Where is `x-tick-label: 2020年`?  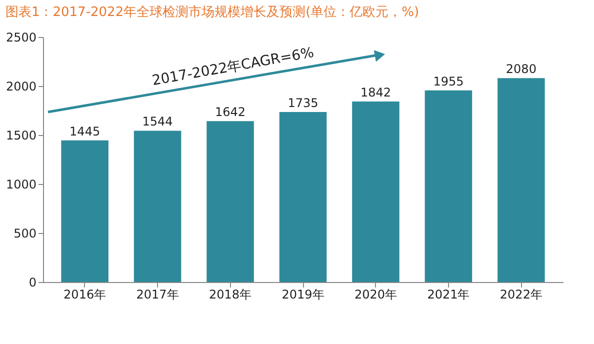
x-tick-label: 2020年 is located at coordinates (375, 295).